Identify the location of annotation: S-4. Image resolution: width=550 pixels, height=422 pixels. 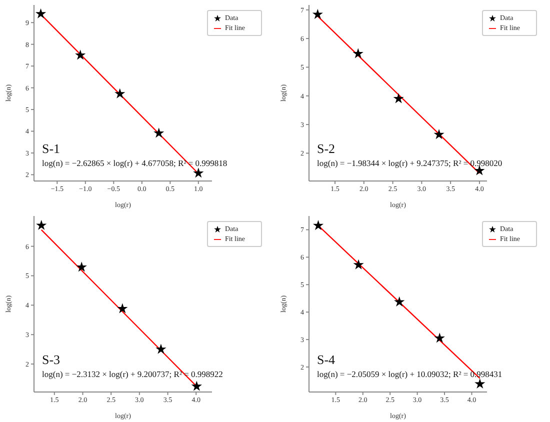
(326, 360).